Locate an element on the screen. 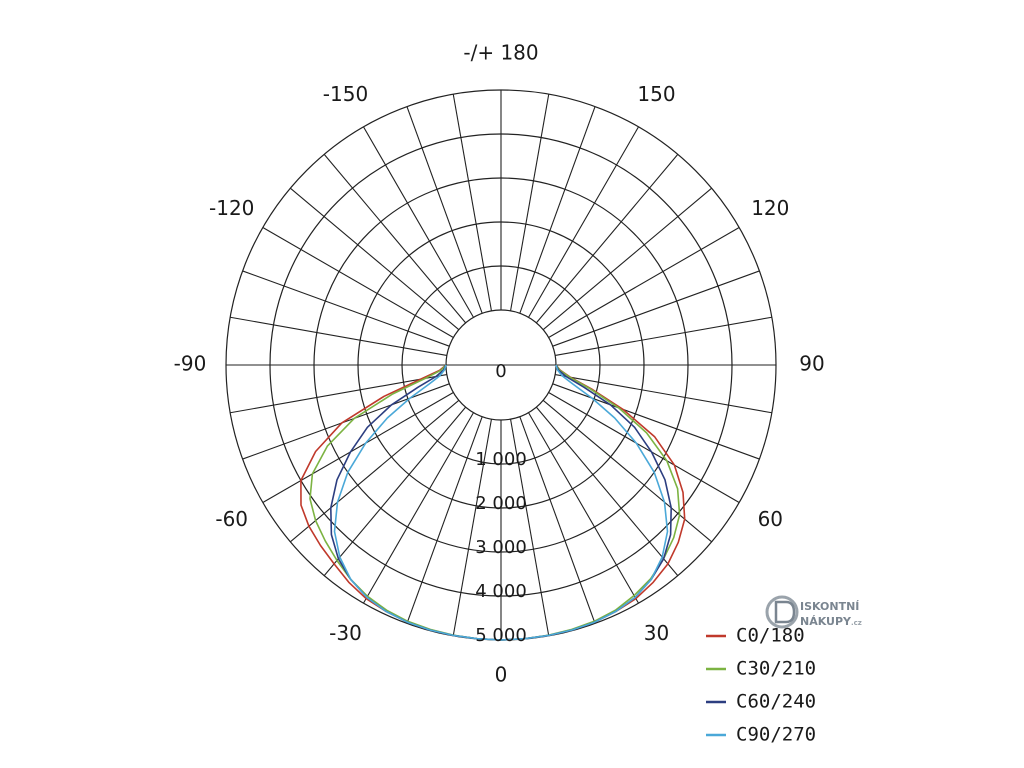 The image size is (1024, 768). angle-tick-label: 120 is located at coordinates (770, 208).